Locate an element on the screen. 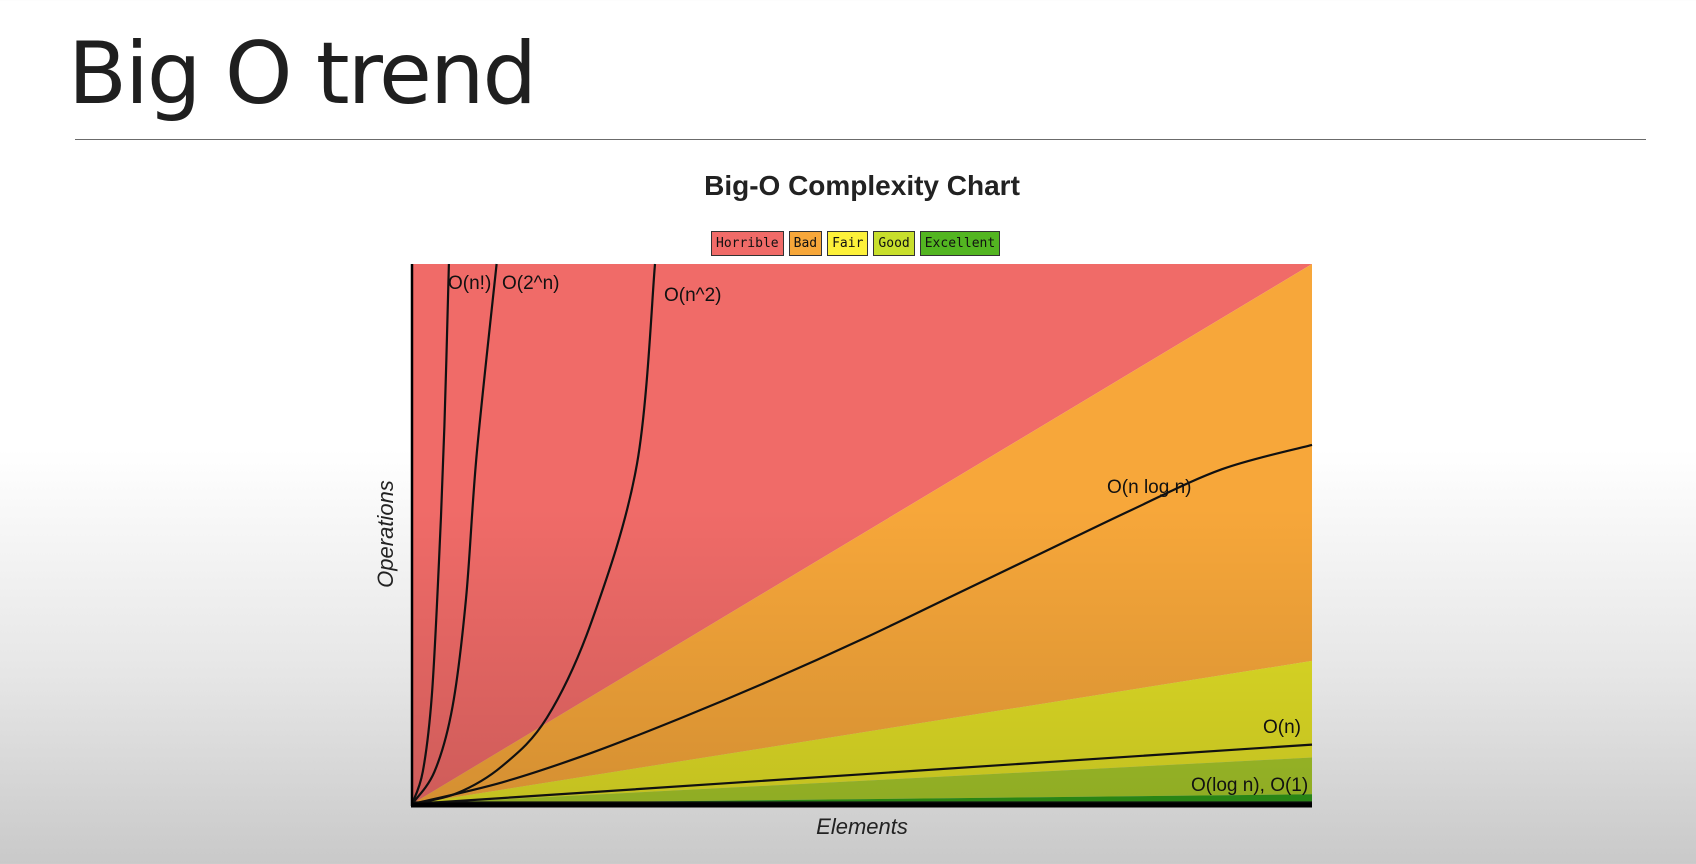 Image resolution: width=1696 pixels, height=864 pixels. label-o-log-n-o-1-: O(log n), O(1) is located at coordinates (1249, 785).